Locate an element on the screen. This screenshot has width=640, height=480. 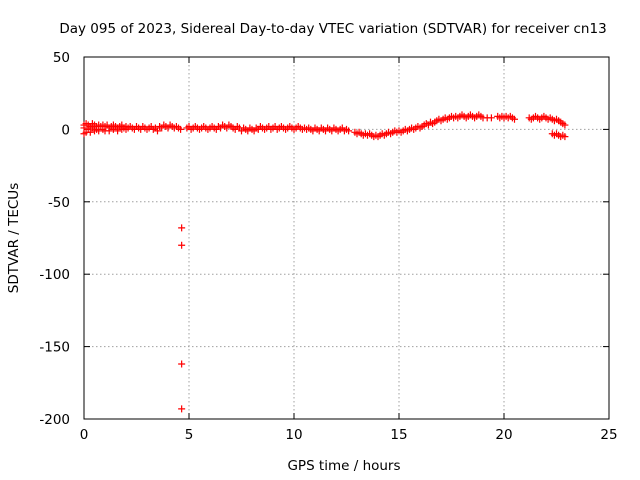
y-tick-label: 0 is located at coordinates (65, 130).